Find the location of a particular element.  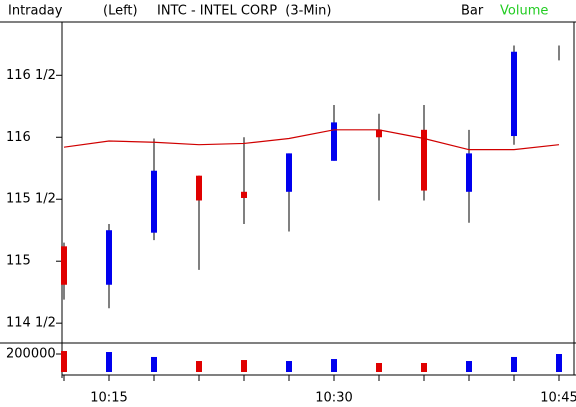

y-tick-label: 115 1/2 is located at coordinates (31, 199).